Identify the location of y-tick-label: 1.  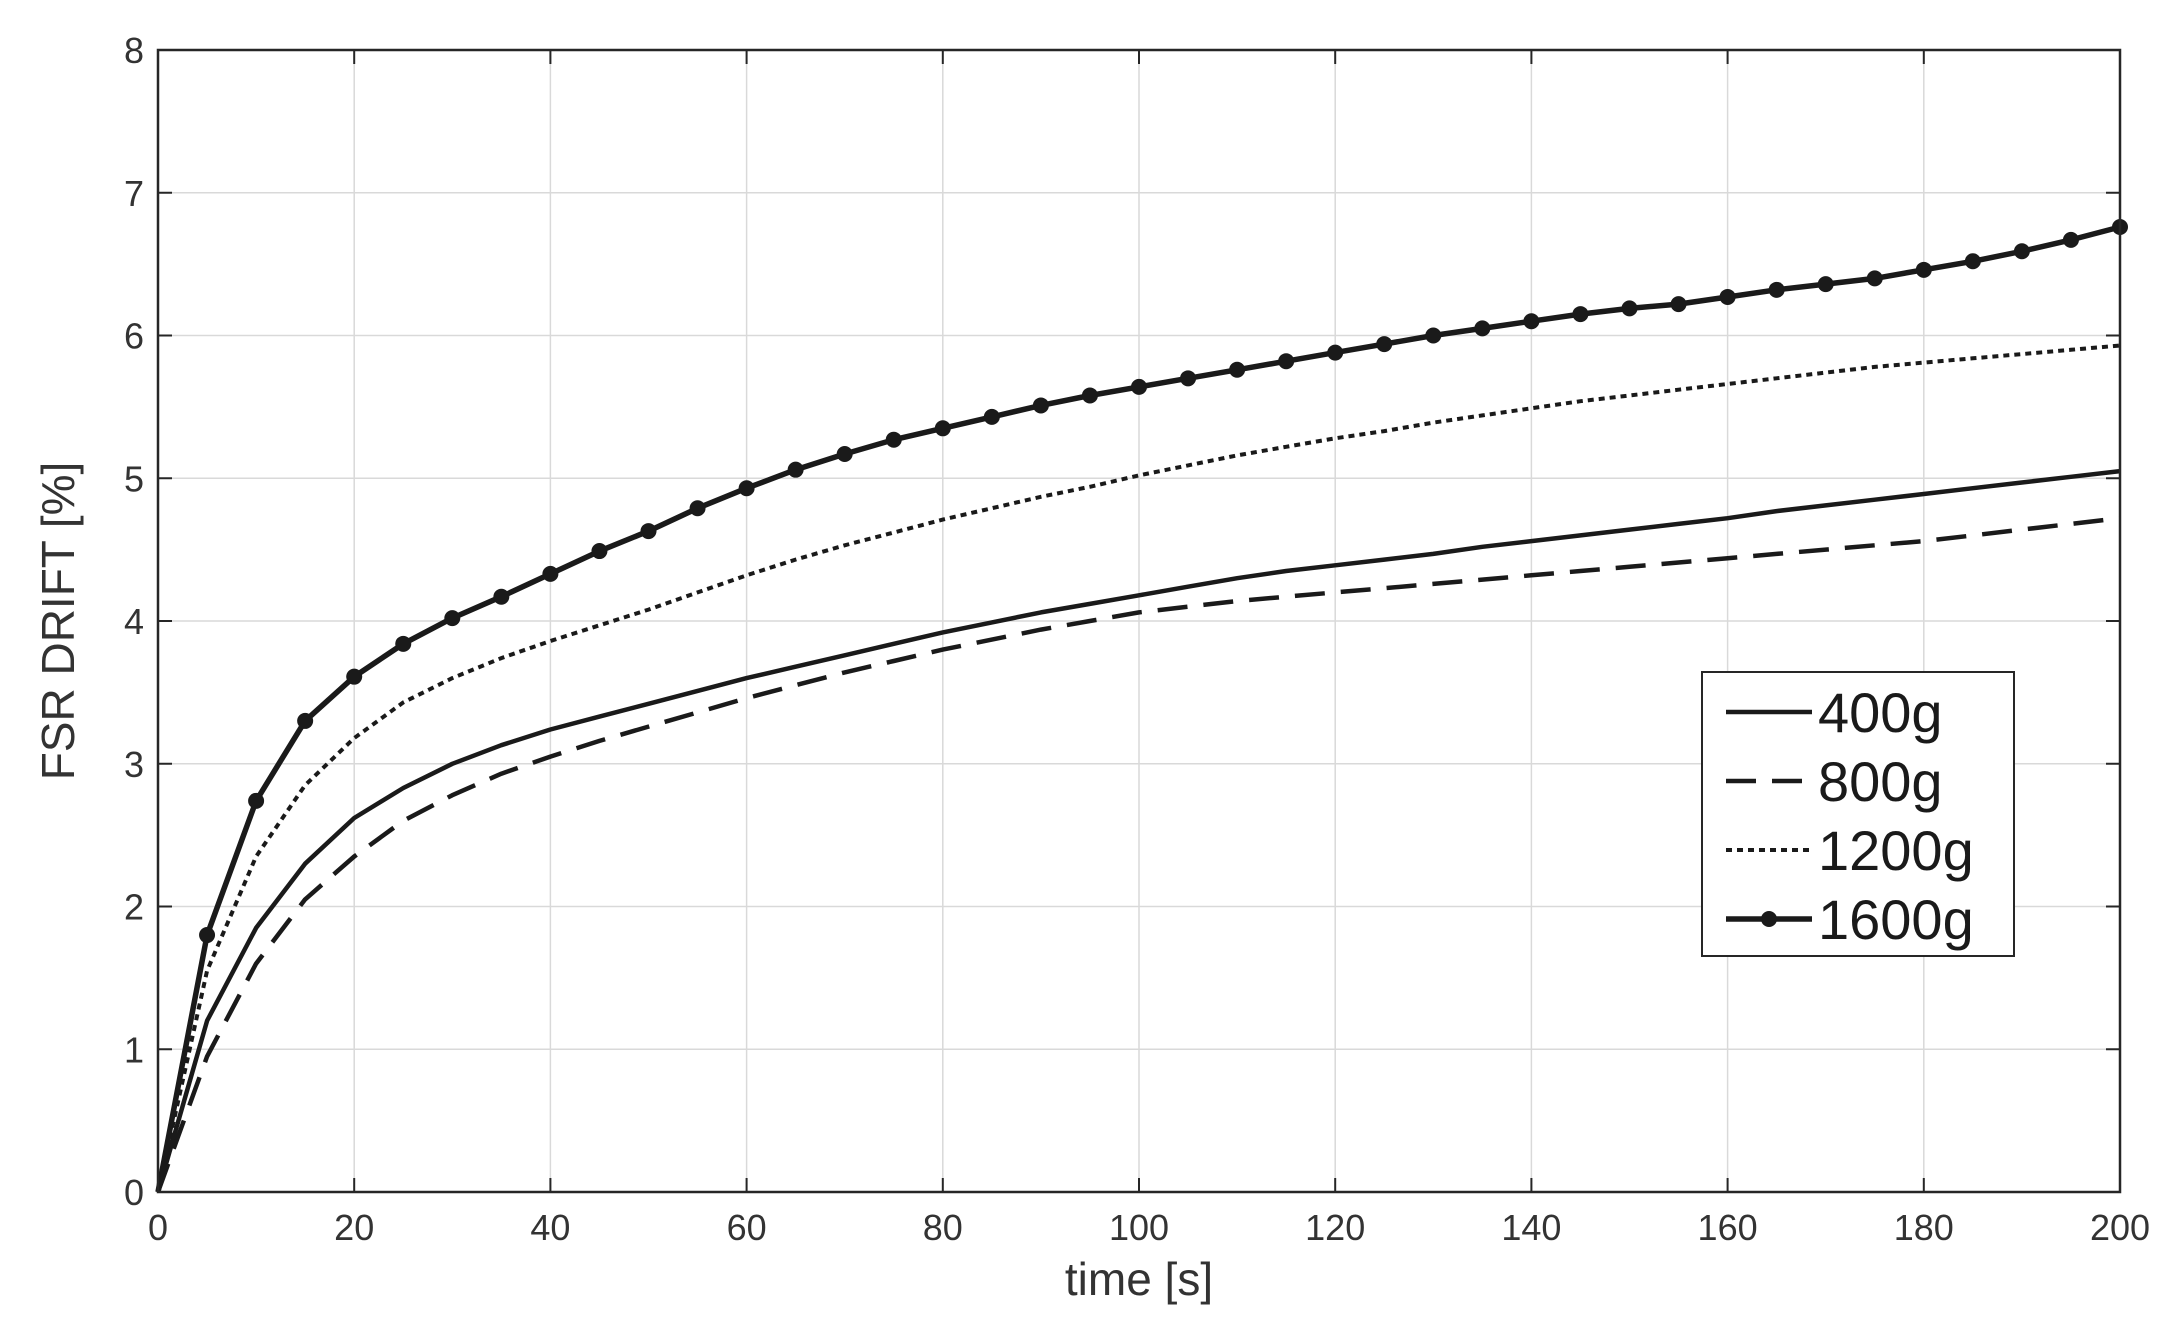
(134, 1049).